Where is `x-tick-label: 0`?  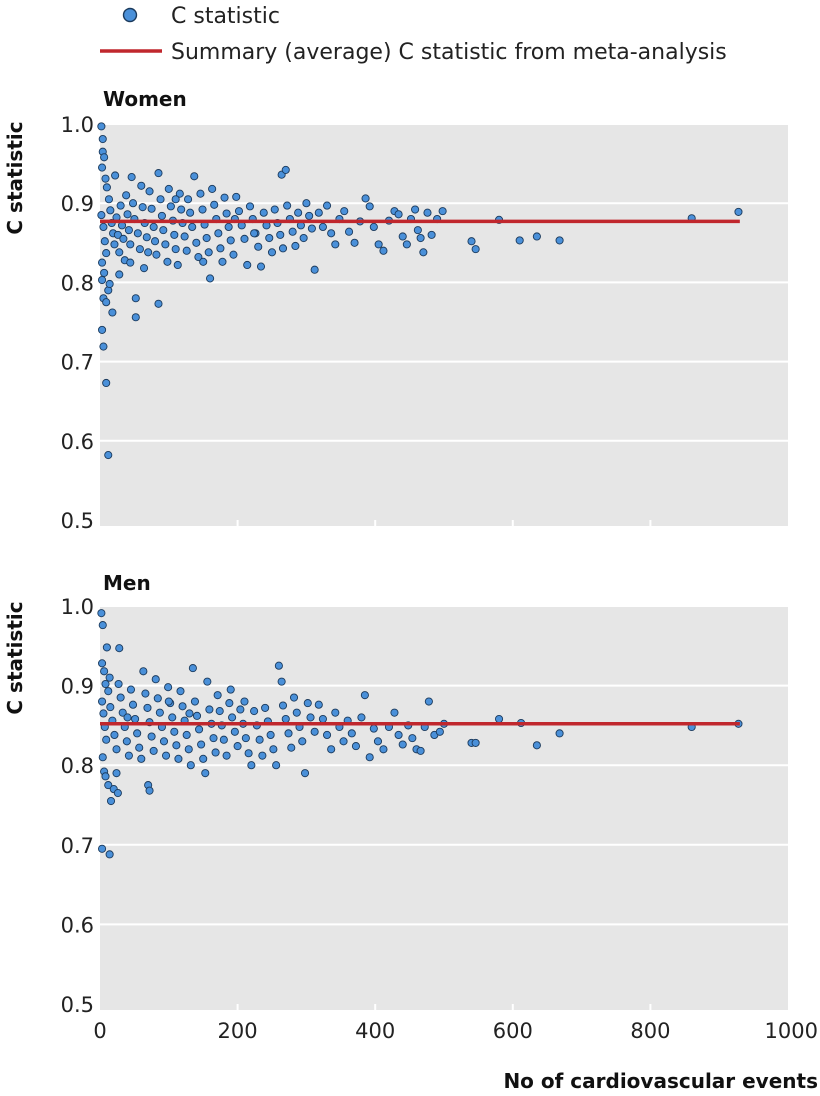
x-tick-label: 0 is located at coordinates (99, 1031).